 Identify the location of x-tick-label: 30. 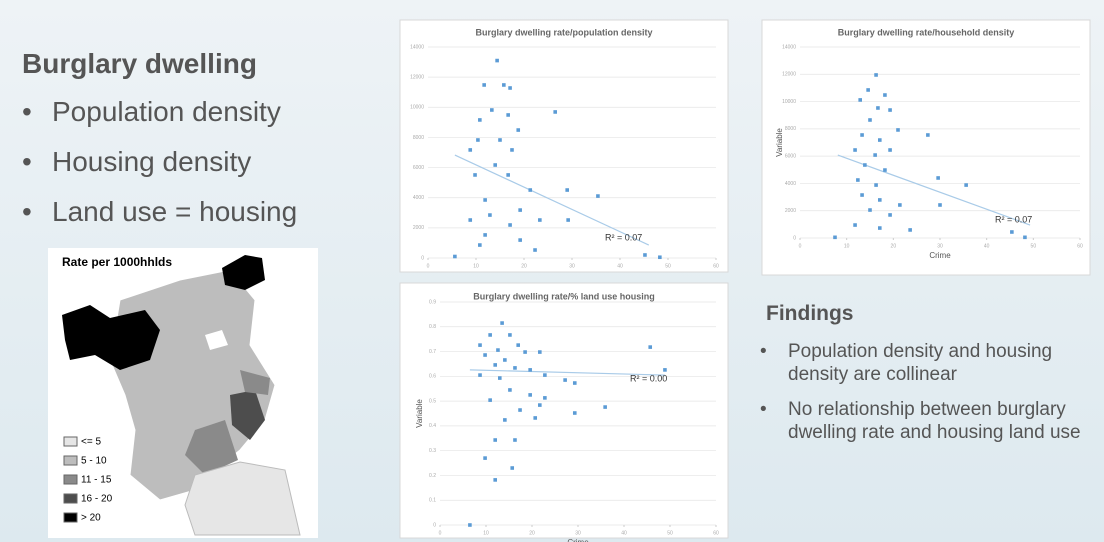
(940, 246).